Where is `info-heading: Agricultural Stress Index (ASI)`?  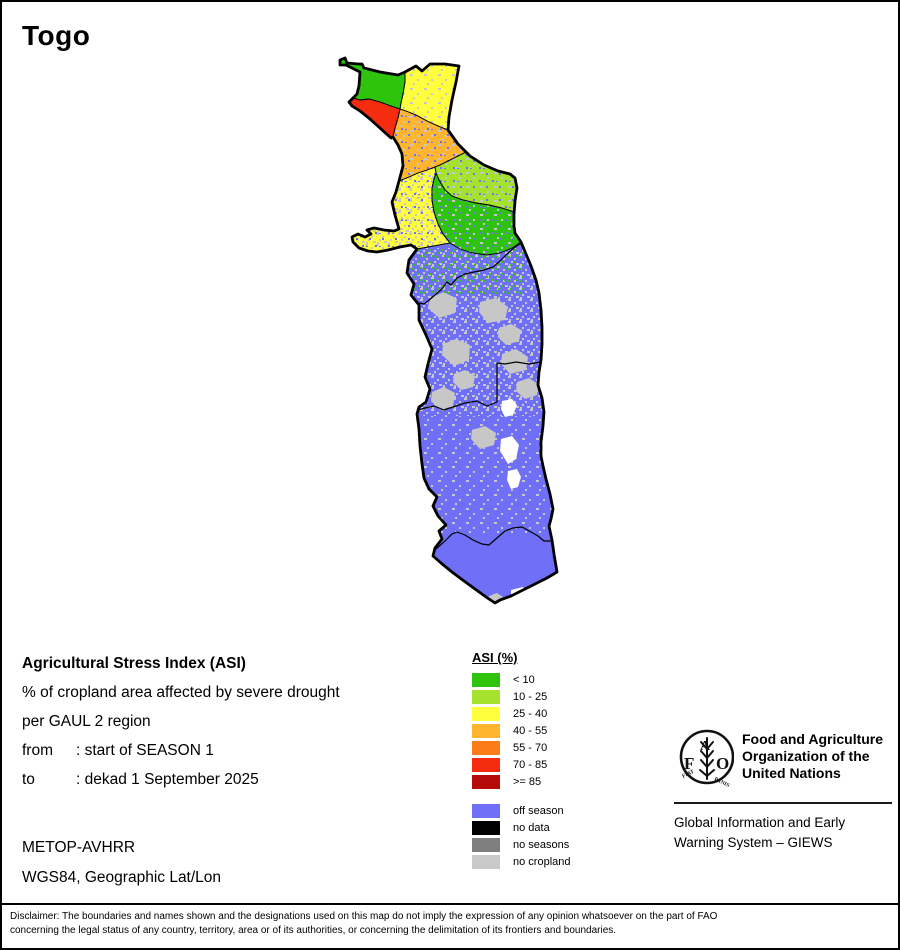 info-heading: Agricultural Stress Index (ASI) is located at coordinates (134, 663).